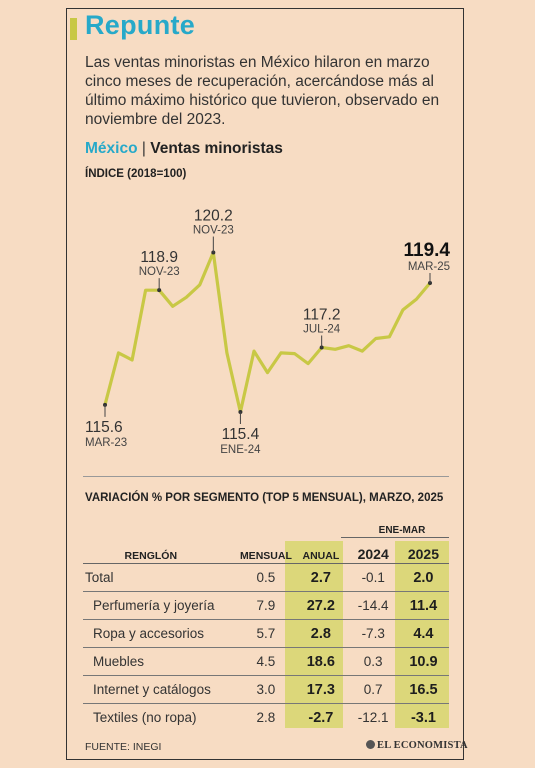 This screenshot has height=768, width=535. What do you see at coordinates (123, 747) in the screenshot?
I see `source-note: FUENTE: INEGI` at bounding box center [123, 747].